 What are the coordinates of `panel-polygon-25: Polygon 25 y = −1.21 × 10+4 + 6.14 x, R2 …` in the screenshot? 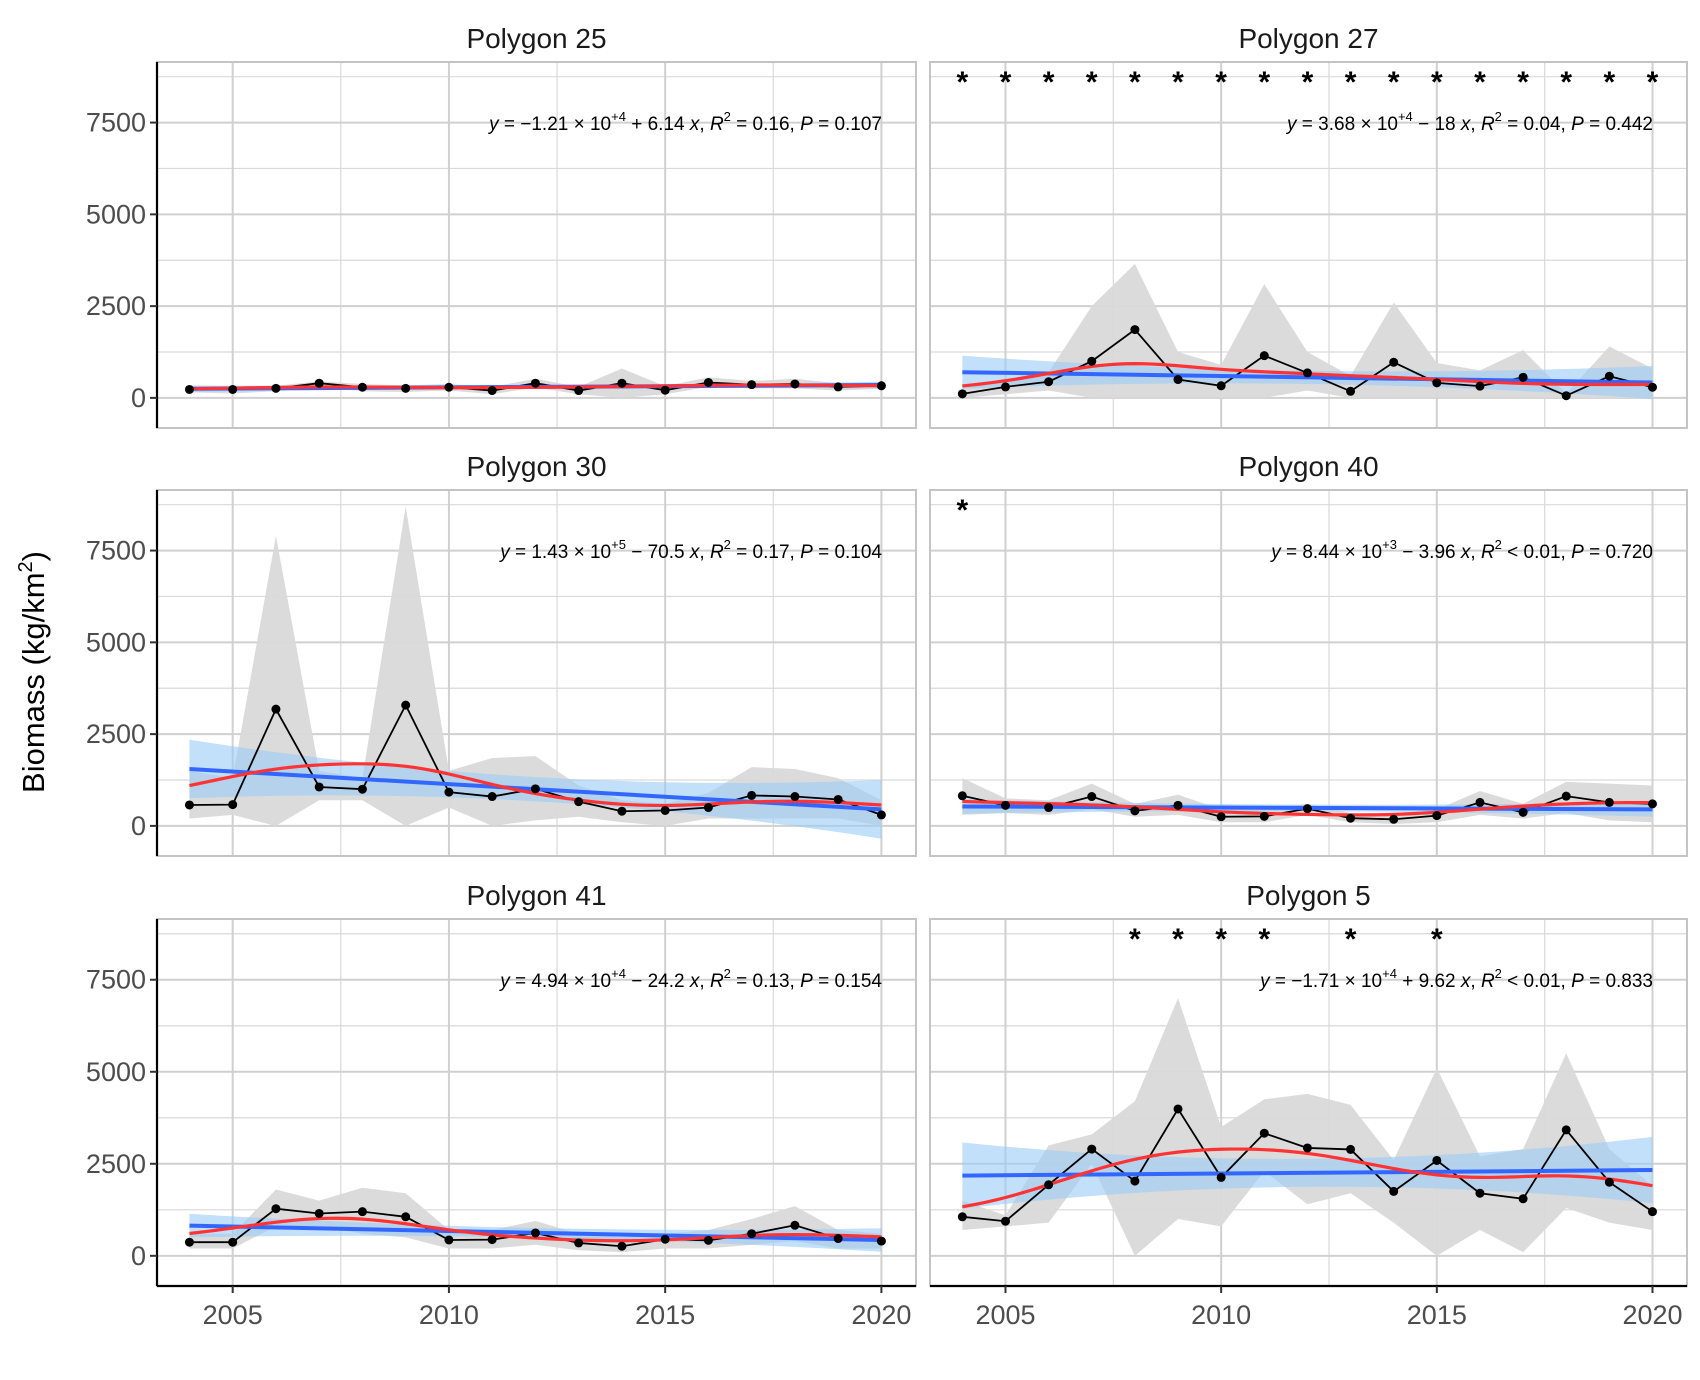 It's located at (501, 226).